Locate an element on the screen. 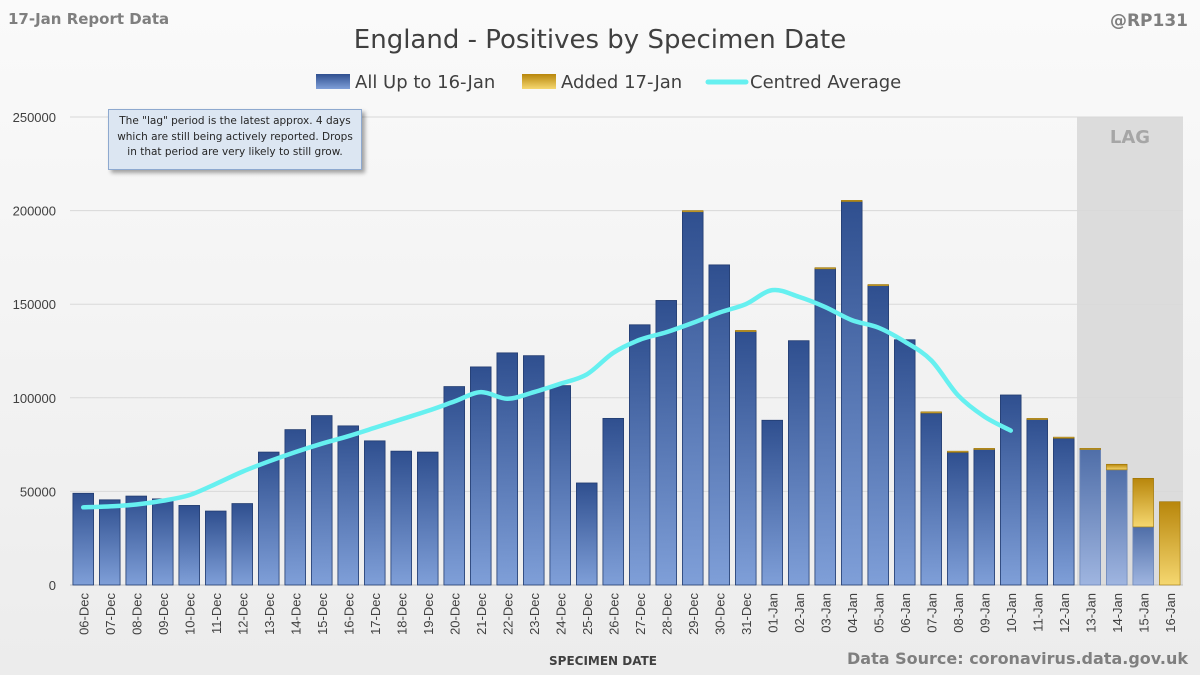  x-tick-label: 02-Jan is located at coordinates (799, 613).